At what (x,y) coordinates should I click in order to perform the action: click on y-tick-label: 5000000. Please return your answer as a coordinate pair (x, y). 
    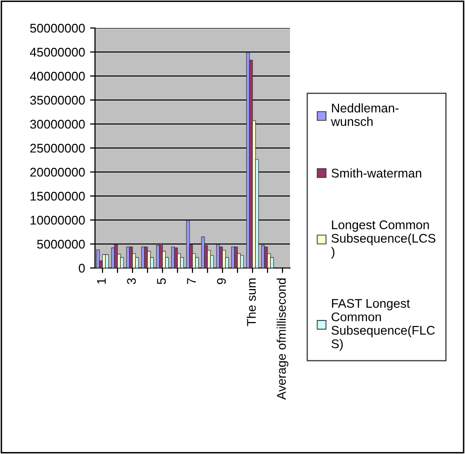
    Looking at the image, I should click on (61, 244).